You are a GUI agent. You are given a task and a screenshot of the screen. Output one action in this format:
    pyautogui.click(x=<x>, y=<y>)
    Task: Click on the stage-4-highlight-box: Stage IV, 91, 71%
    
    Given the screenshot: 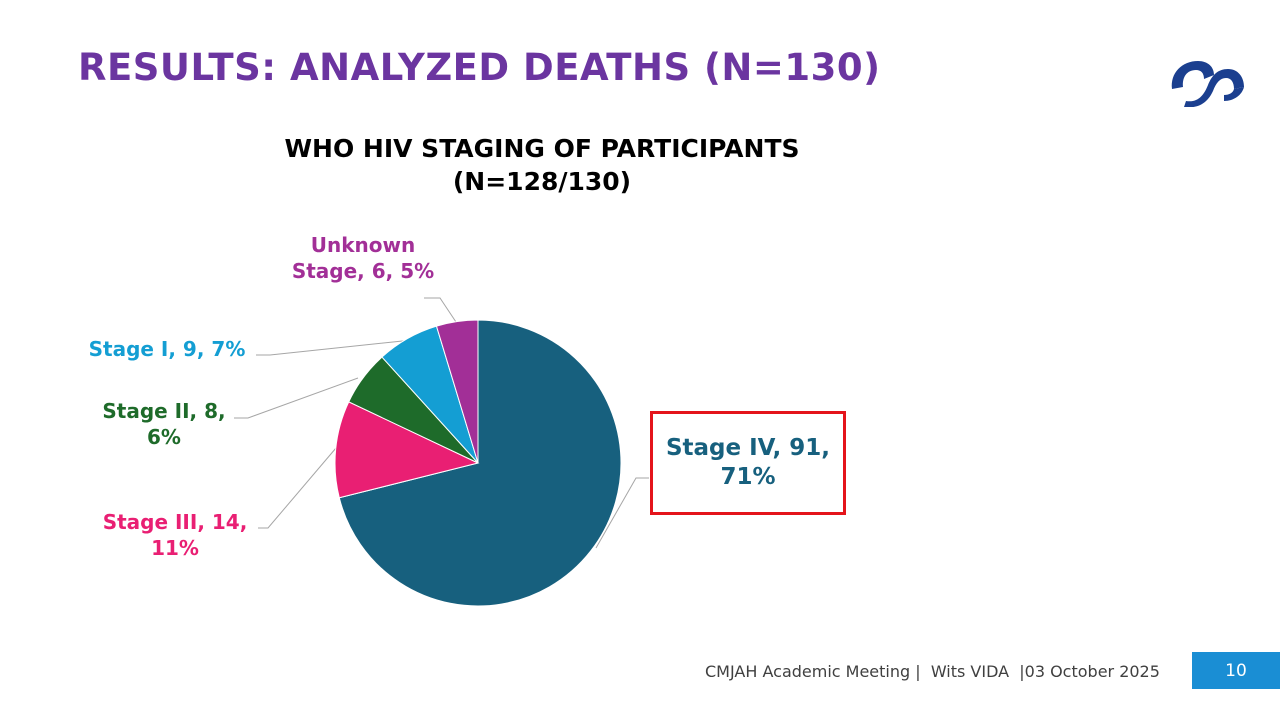 What is the action you would take?
    pyautogui.click(x=748, y=463)
    